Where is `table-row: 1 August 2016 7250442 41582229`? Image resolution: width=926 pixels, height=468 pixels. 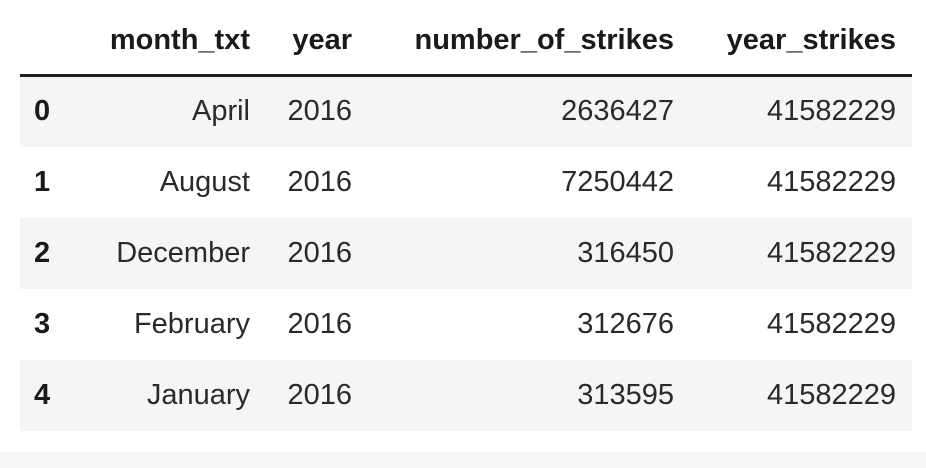 table-row: 1 August 2016 7250442 41582229 is located at coordinates (466, 182).